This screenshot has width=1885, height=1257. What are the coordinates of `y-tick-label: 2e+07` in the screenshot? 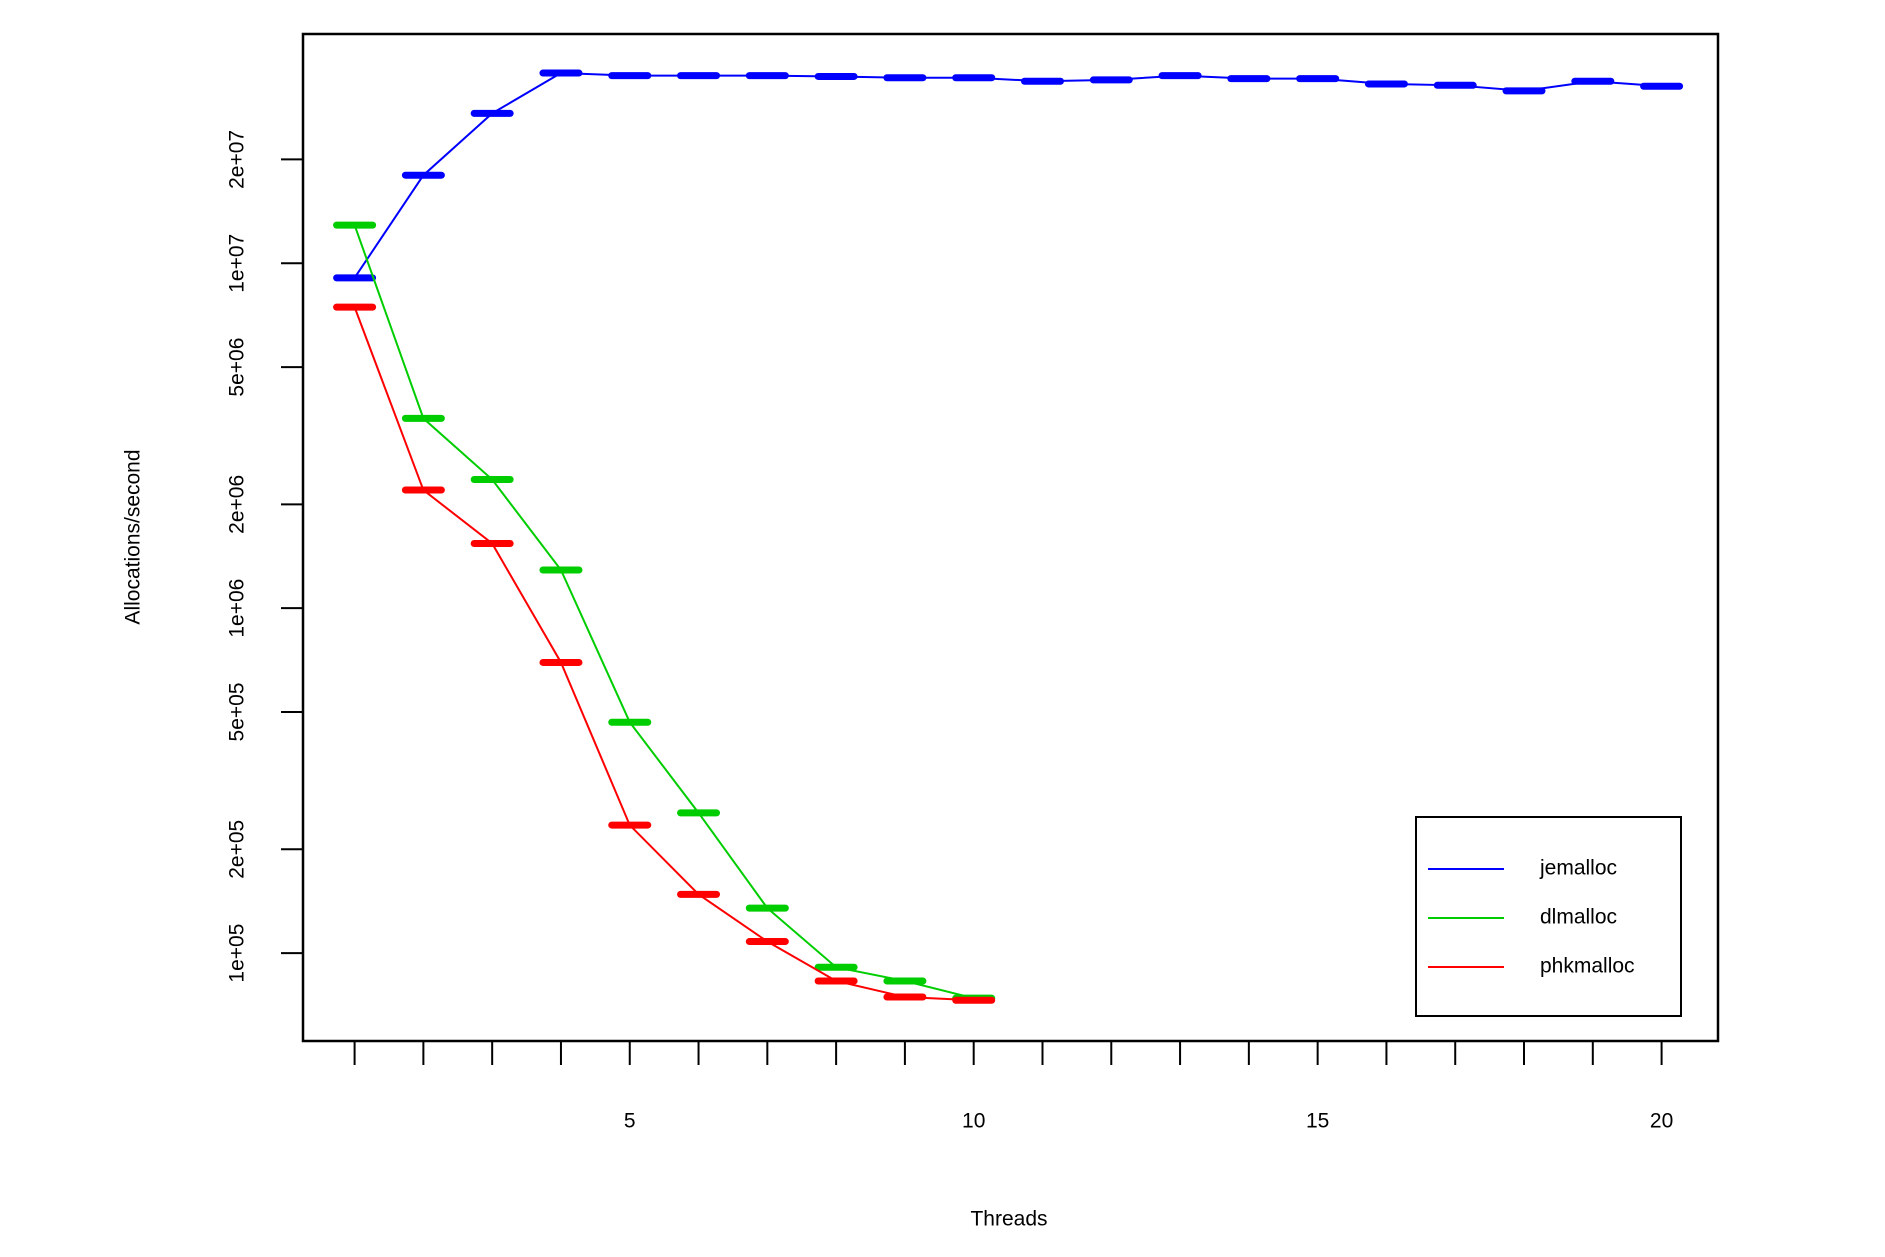 It's located at (237, 159).